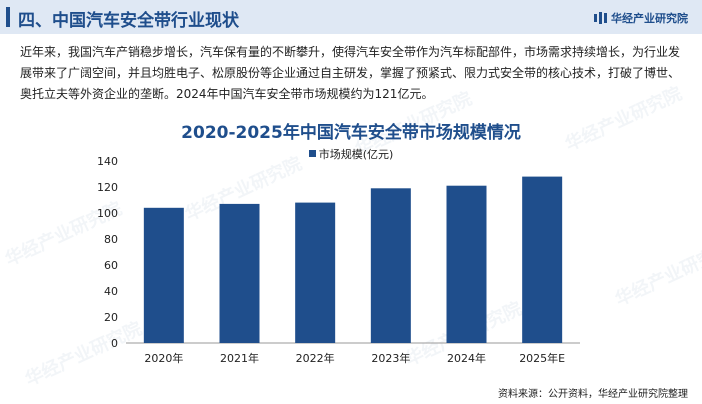 This screenshot has height=404, width=702. Describe the element at coordinates (8, 17) in the screenshot. I see `header-accent-bar` at that location.